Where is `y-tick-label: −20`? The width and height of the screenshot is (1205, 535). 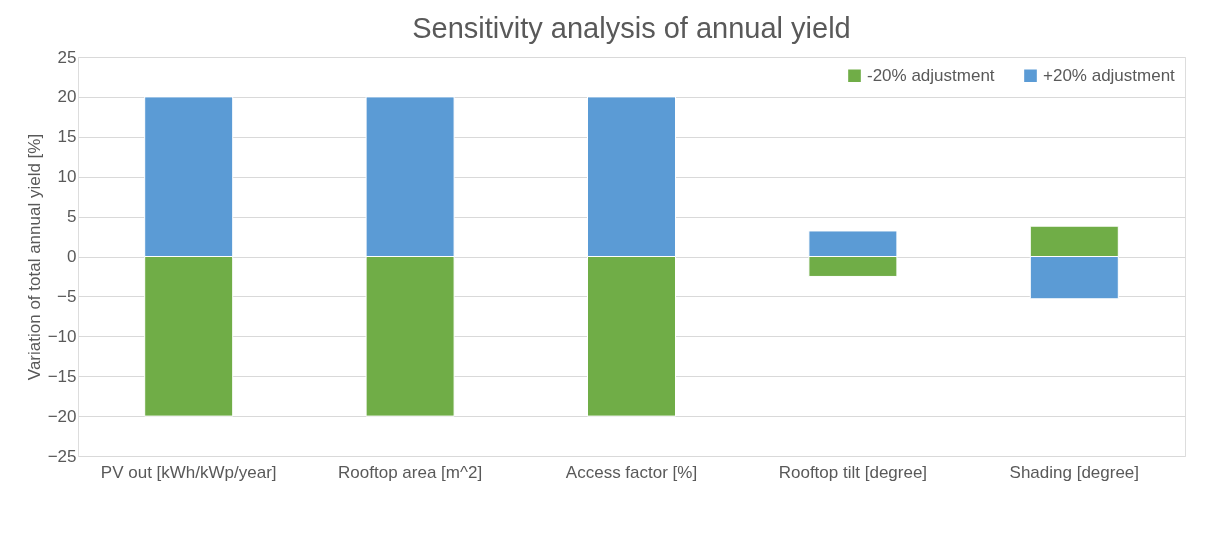 y-tick-label: −20 is located at coordinates (62, 416).